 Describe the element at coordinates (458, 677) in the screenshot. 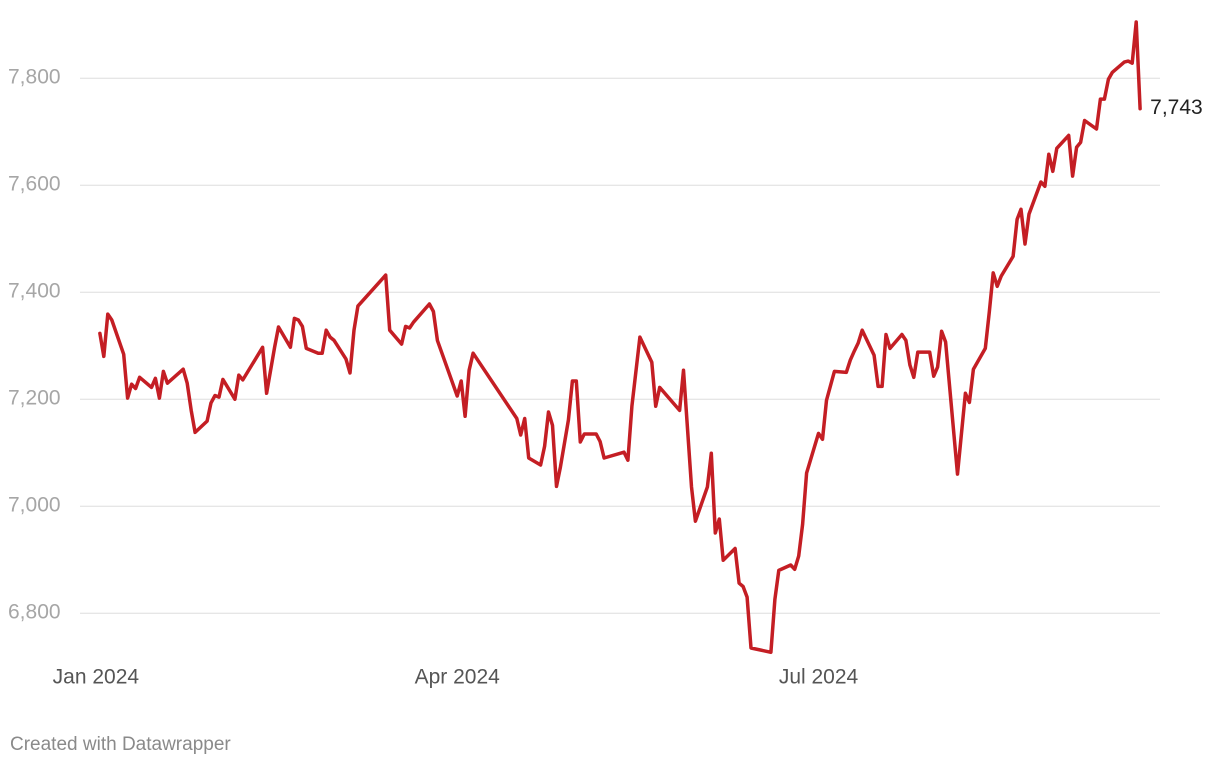

I see `x-tick-label: Apr 2024` at that location.